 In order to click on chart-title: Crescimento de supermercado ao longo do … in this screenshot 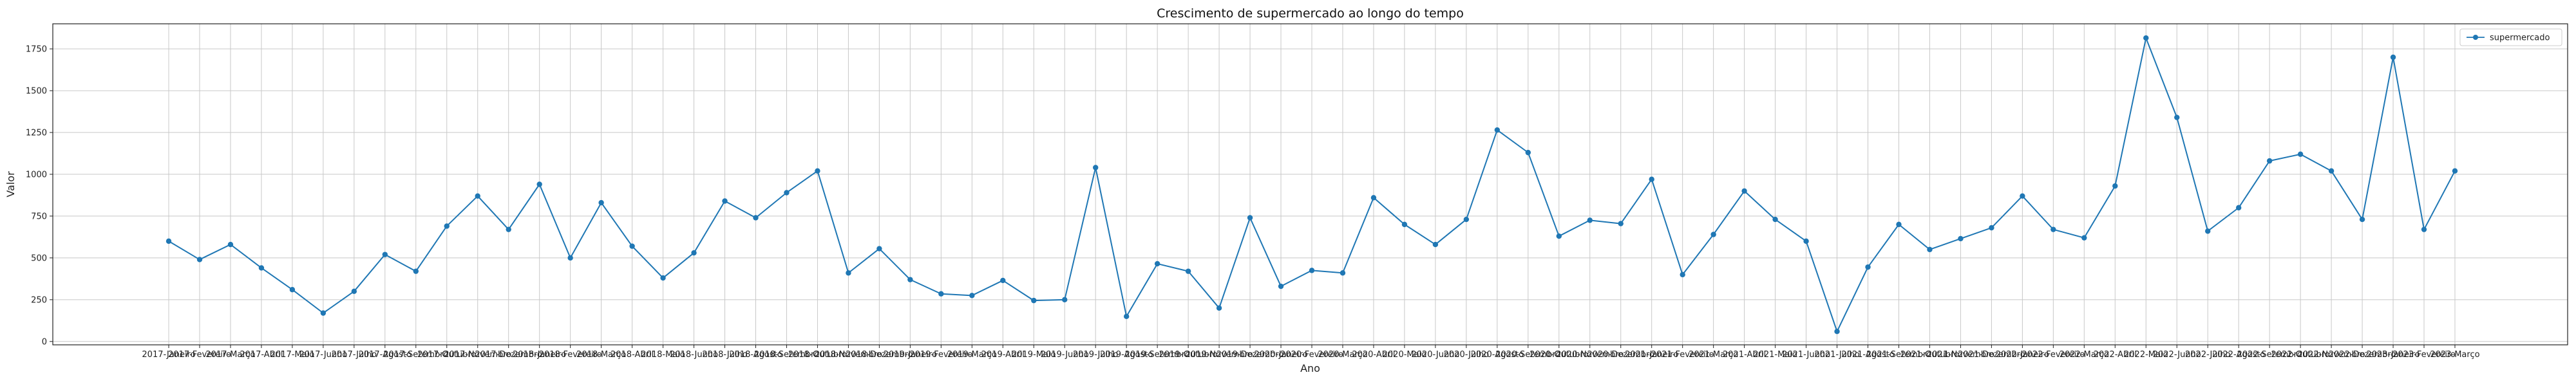, I will do `click(1310, 13)`.